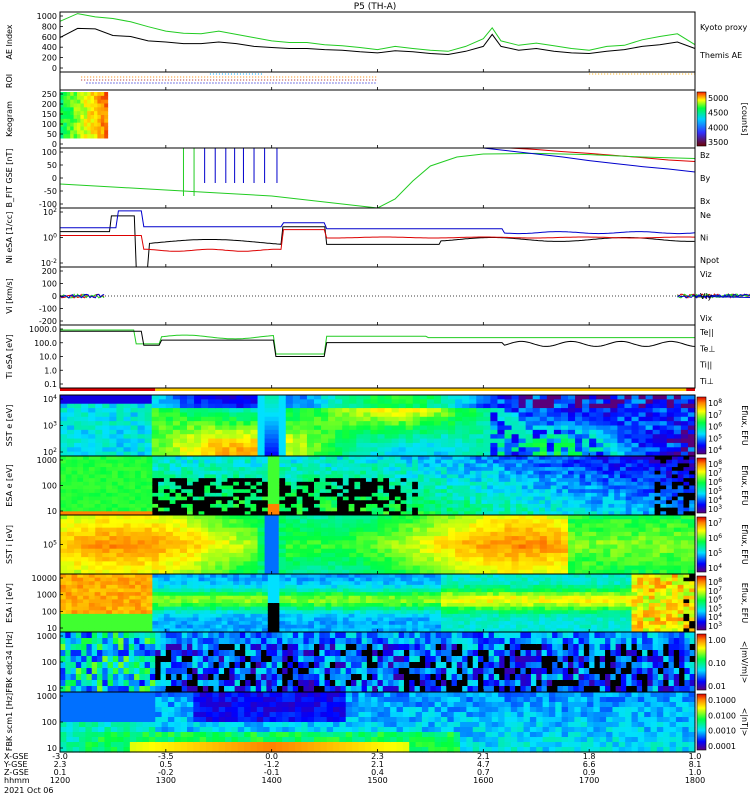 This screenshot has width=750, height=800. I want to click on ytick-bfit-3: -50, so click(50, 191).